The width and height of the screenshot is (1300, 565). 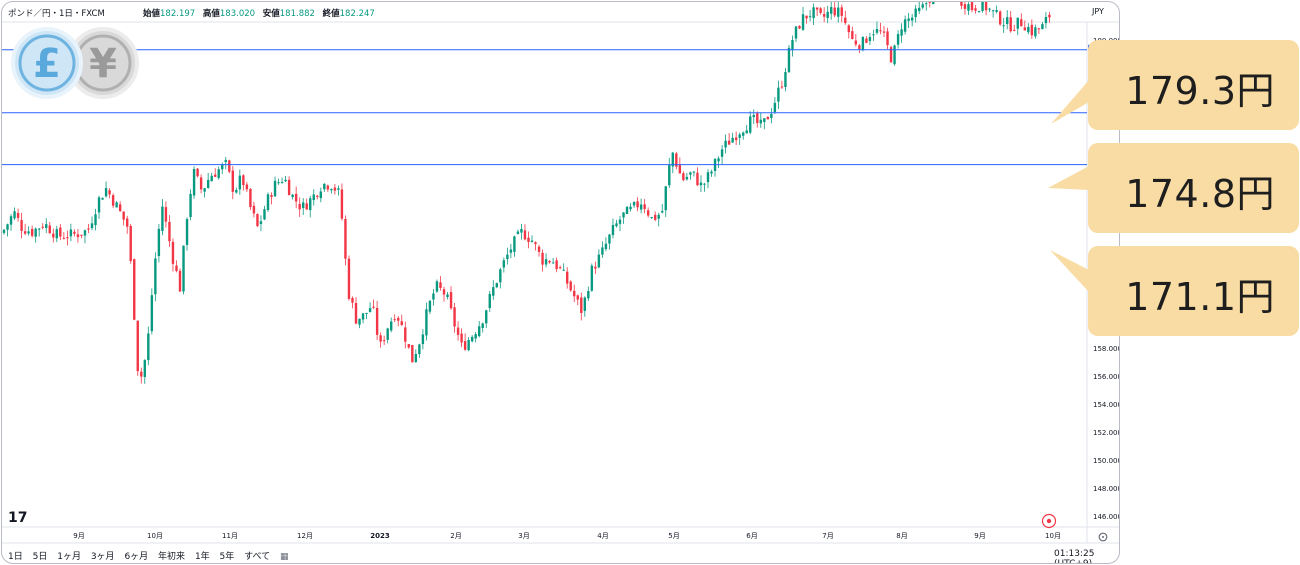 What do you see at coordinates (227, 557) in the screenshot?
I see `range-5y-button: 5年` at bounding box center [227, 557].